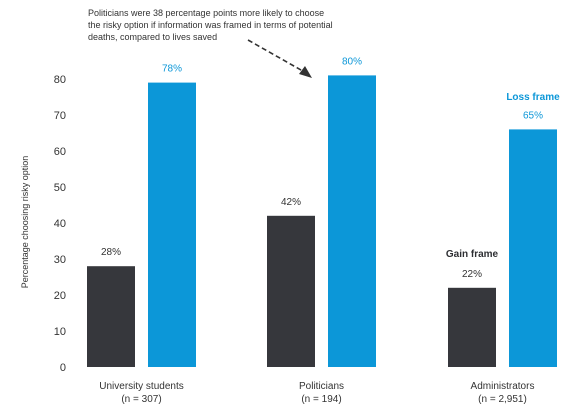  I want to click on category-label: Administrators, so click(503, 386).